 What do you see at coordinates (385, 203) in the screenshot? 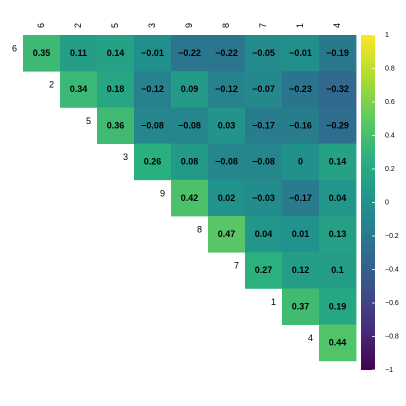
I see `colorbar-ticks: 1 0.8 0.6 0.4 0.2 0 −0.2 −0.4 −0.6 −0.8 −1` at bounding box center [385, 203].